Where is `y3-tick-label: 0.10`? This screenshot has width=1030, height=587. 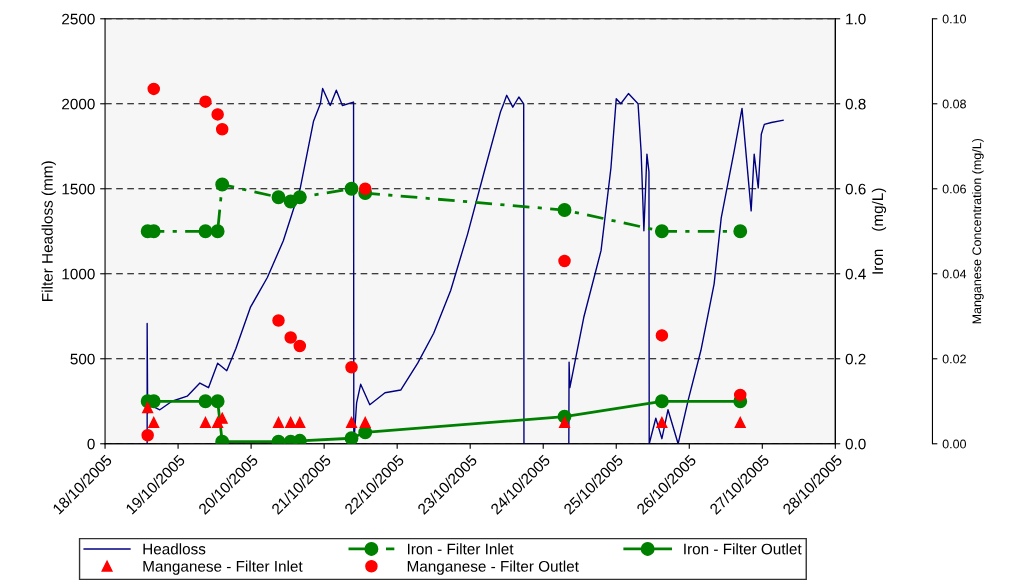 y3-tick-label: 0.10 is located at coordinates (954, 19).